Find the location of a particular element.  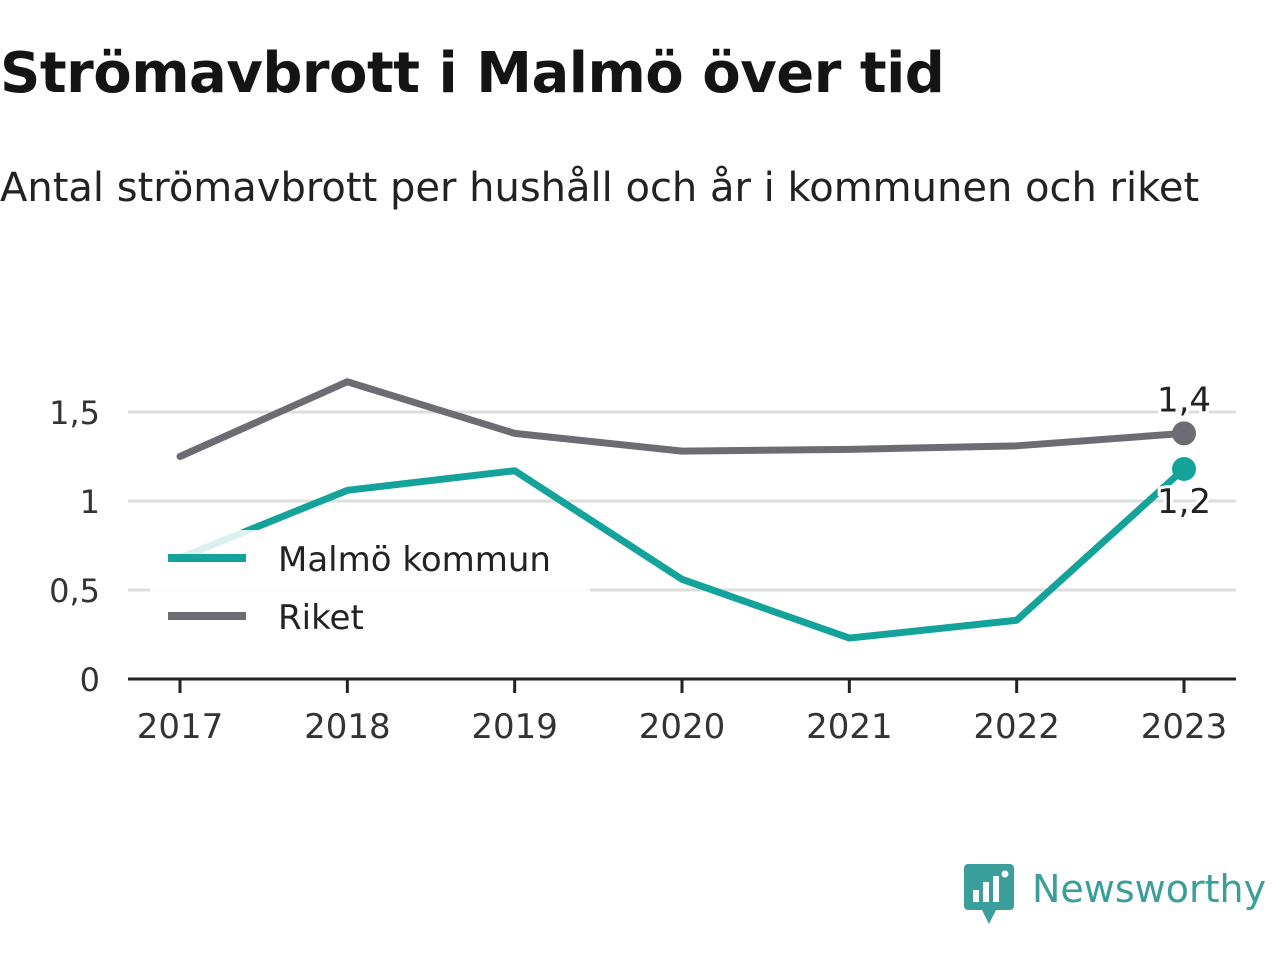

legend: Malmö kommun Riket is located at coordinates (370, 590).